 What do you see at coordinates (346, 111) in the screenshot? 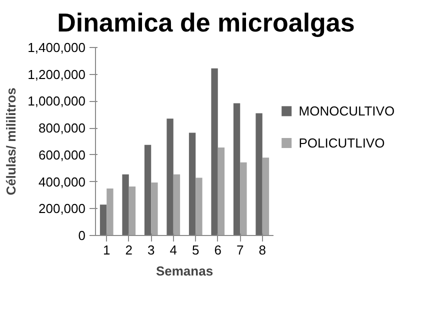
I see `legend-label: MONOCULTIVO` at bounding box center [346, 111].